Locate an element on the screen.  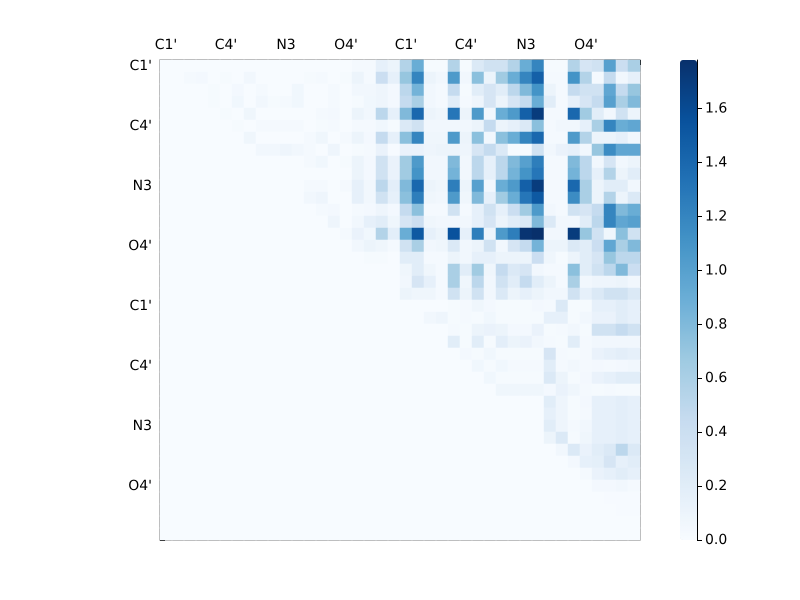
color-bar-label: 0.2 is located at coordinates (716, 486).